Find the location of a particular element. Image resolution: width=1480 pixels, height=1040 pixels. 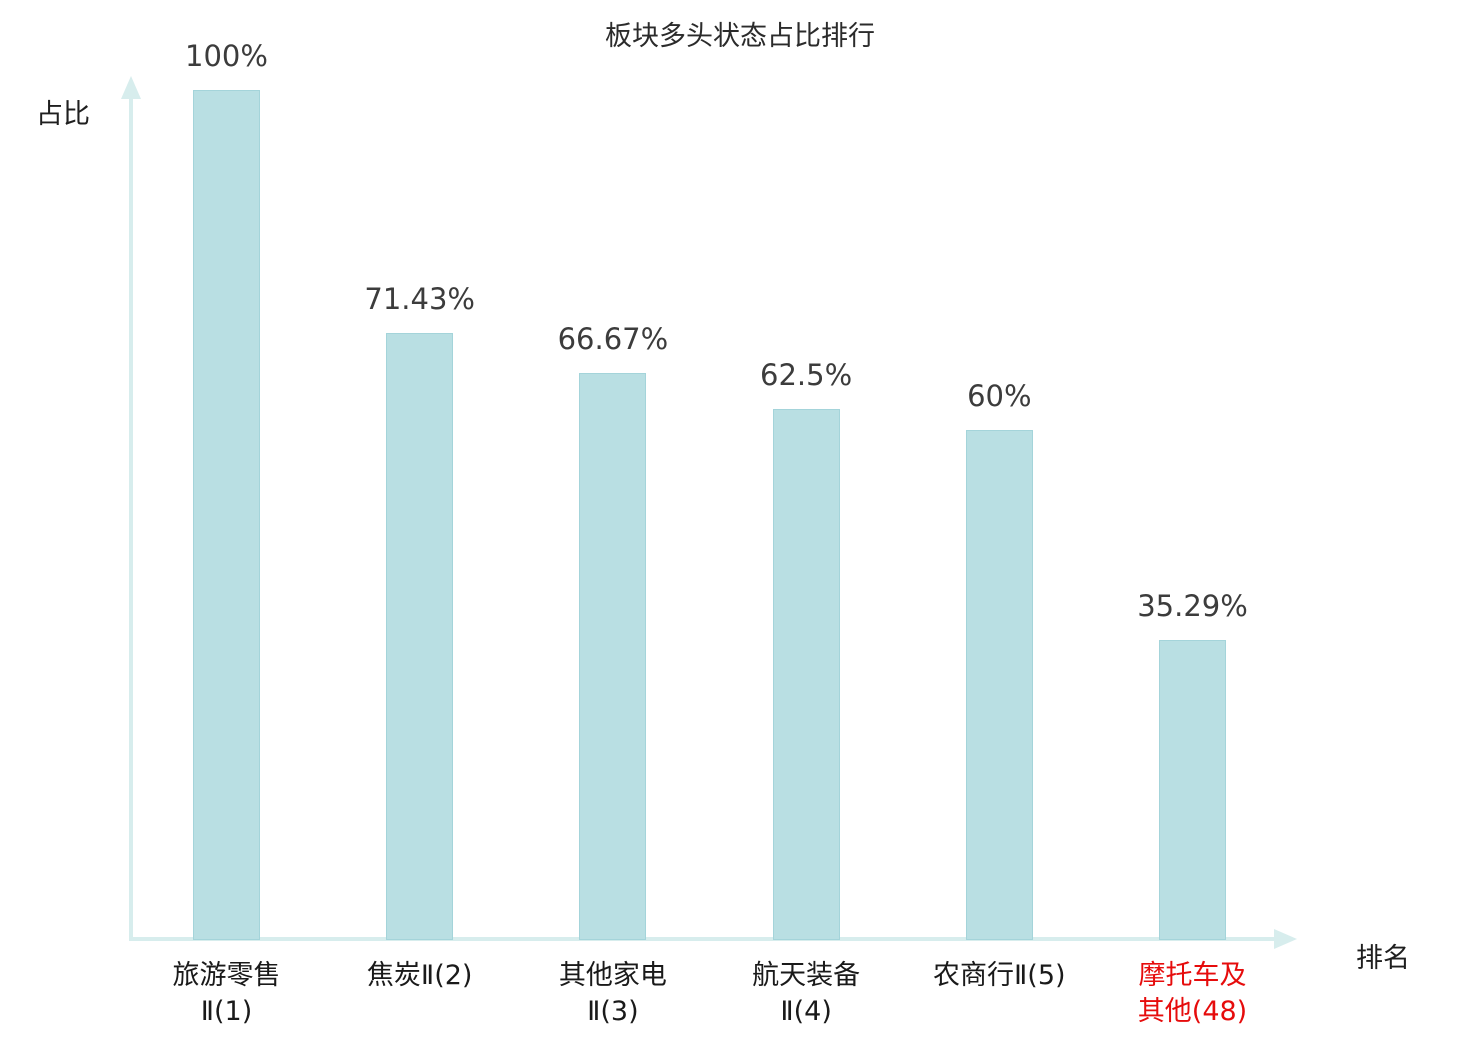

category-label: 农商行Ⅱ(5) is located at coordinates (999, 976).